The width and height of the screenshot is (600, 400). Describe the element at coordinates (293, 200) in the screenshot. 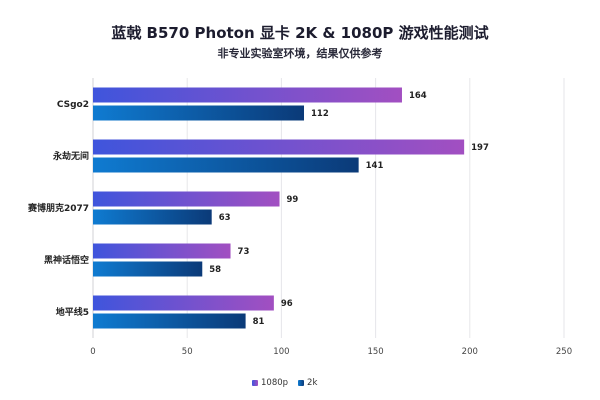

I see `value-label: 99` at that location.